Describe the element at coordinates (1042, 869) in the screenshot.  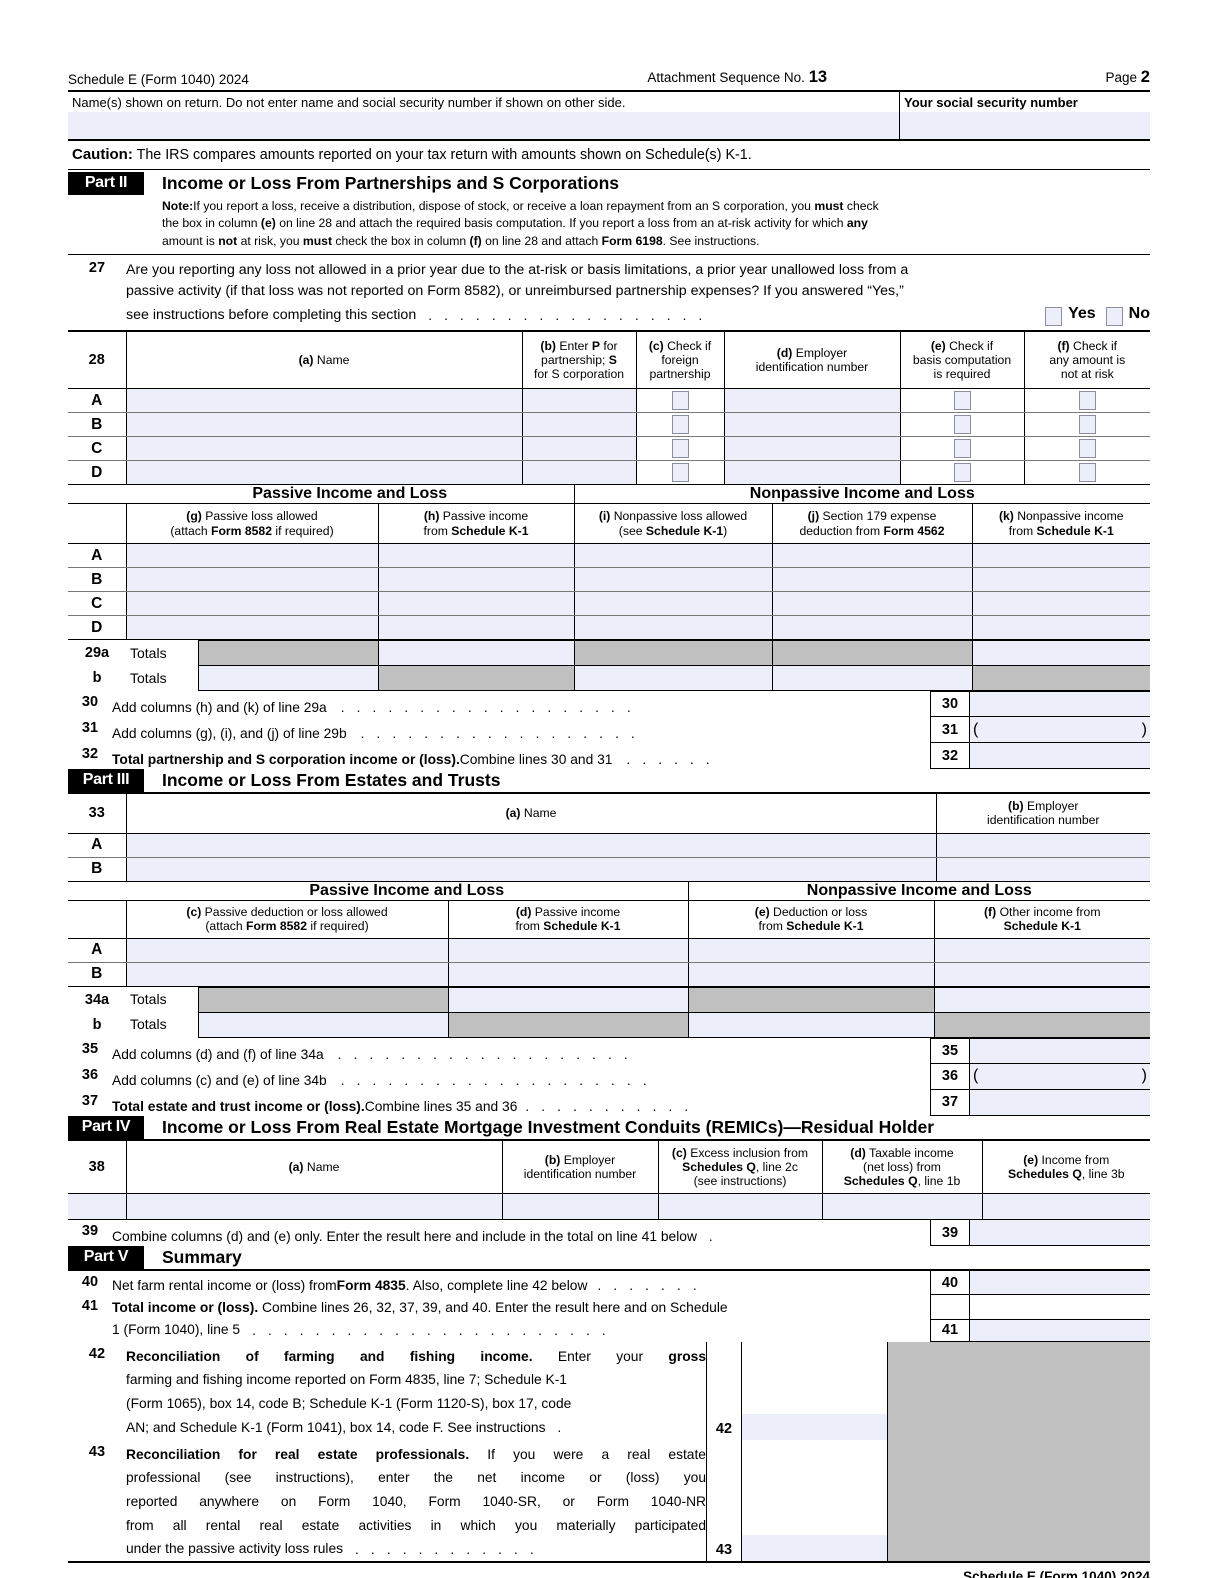
I see `cell-33b-b` at that location.